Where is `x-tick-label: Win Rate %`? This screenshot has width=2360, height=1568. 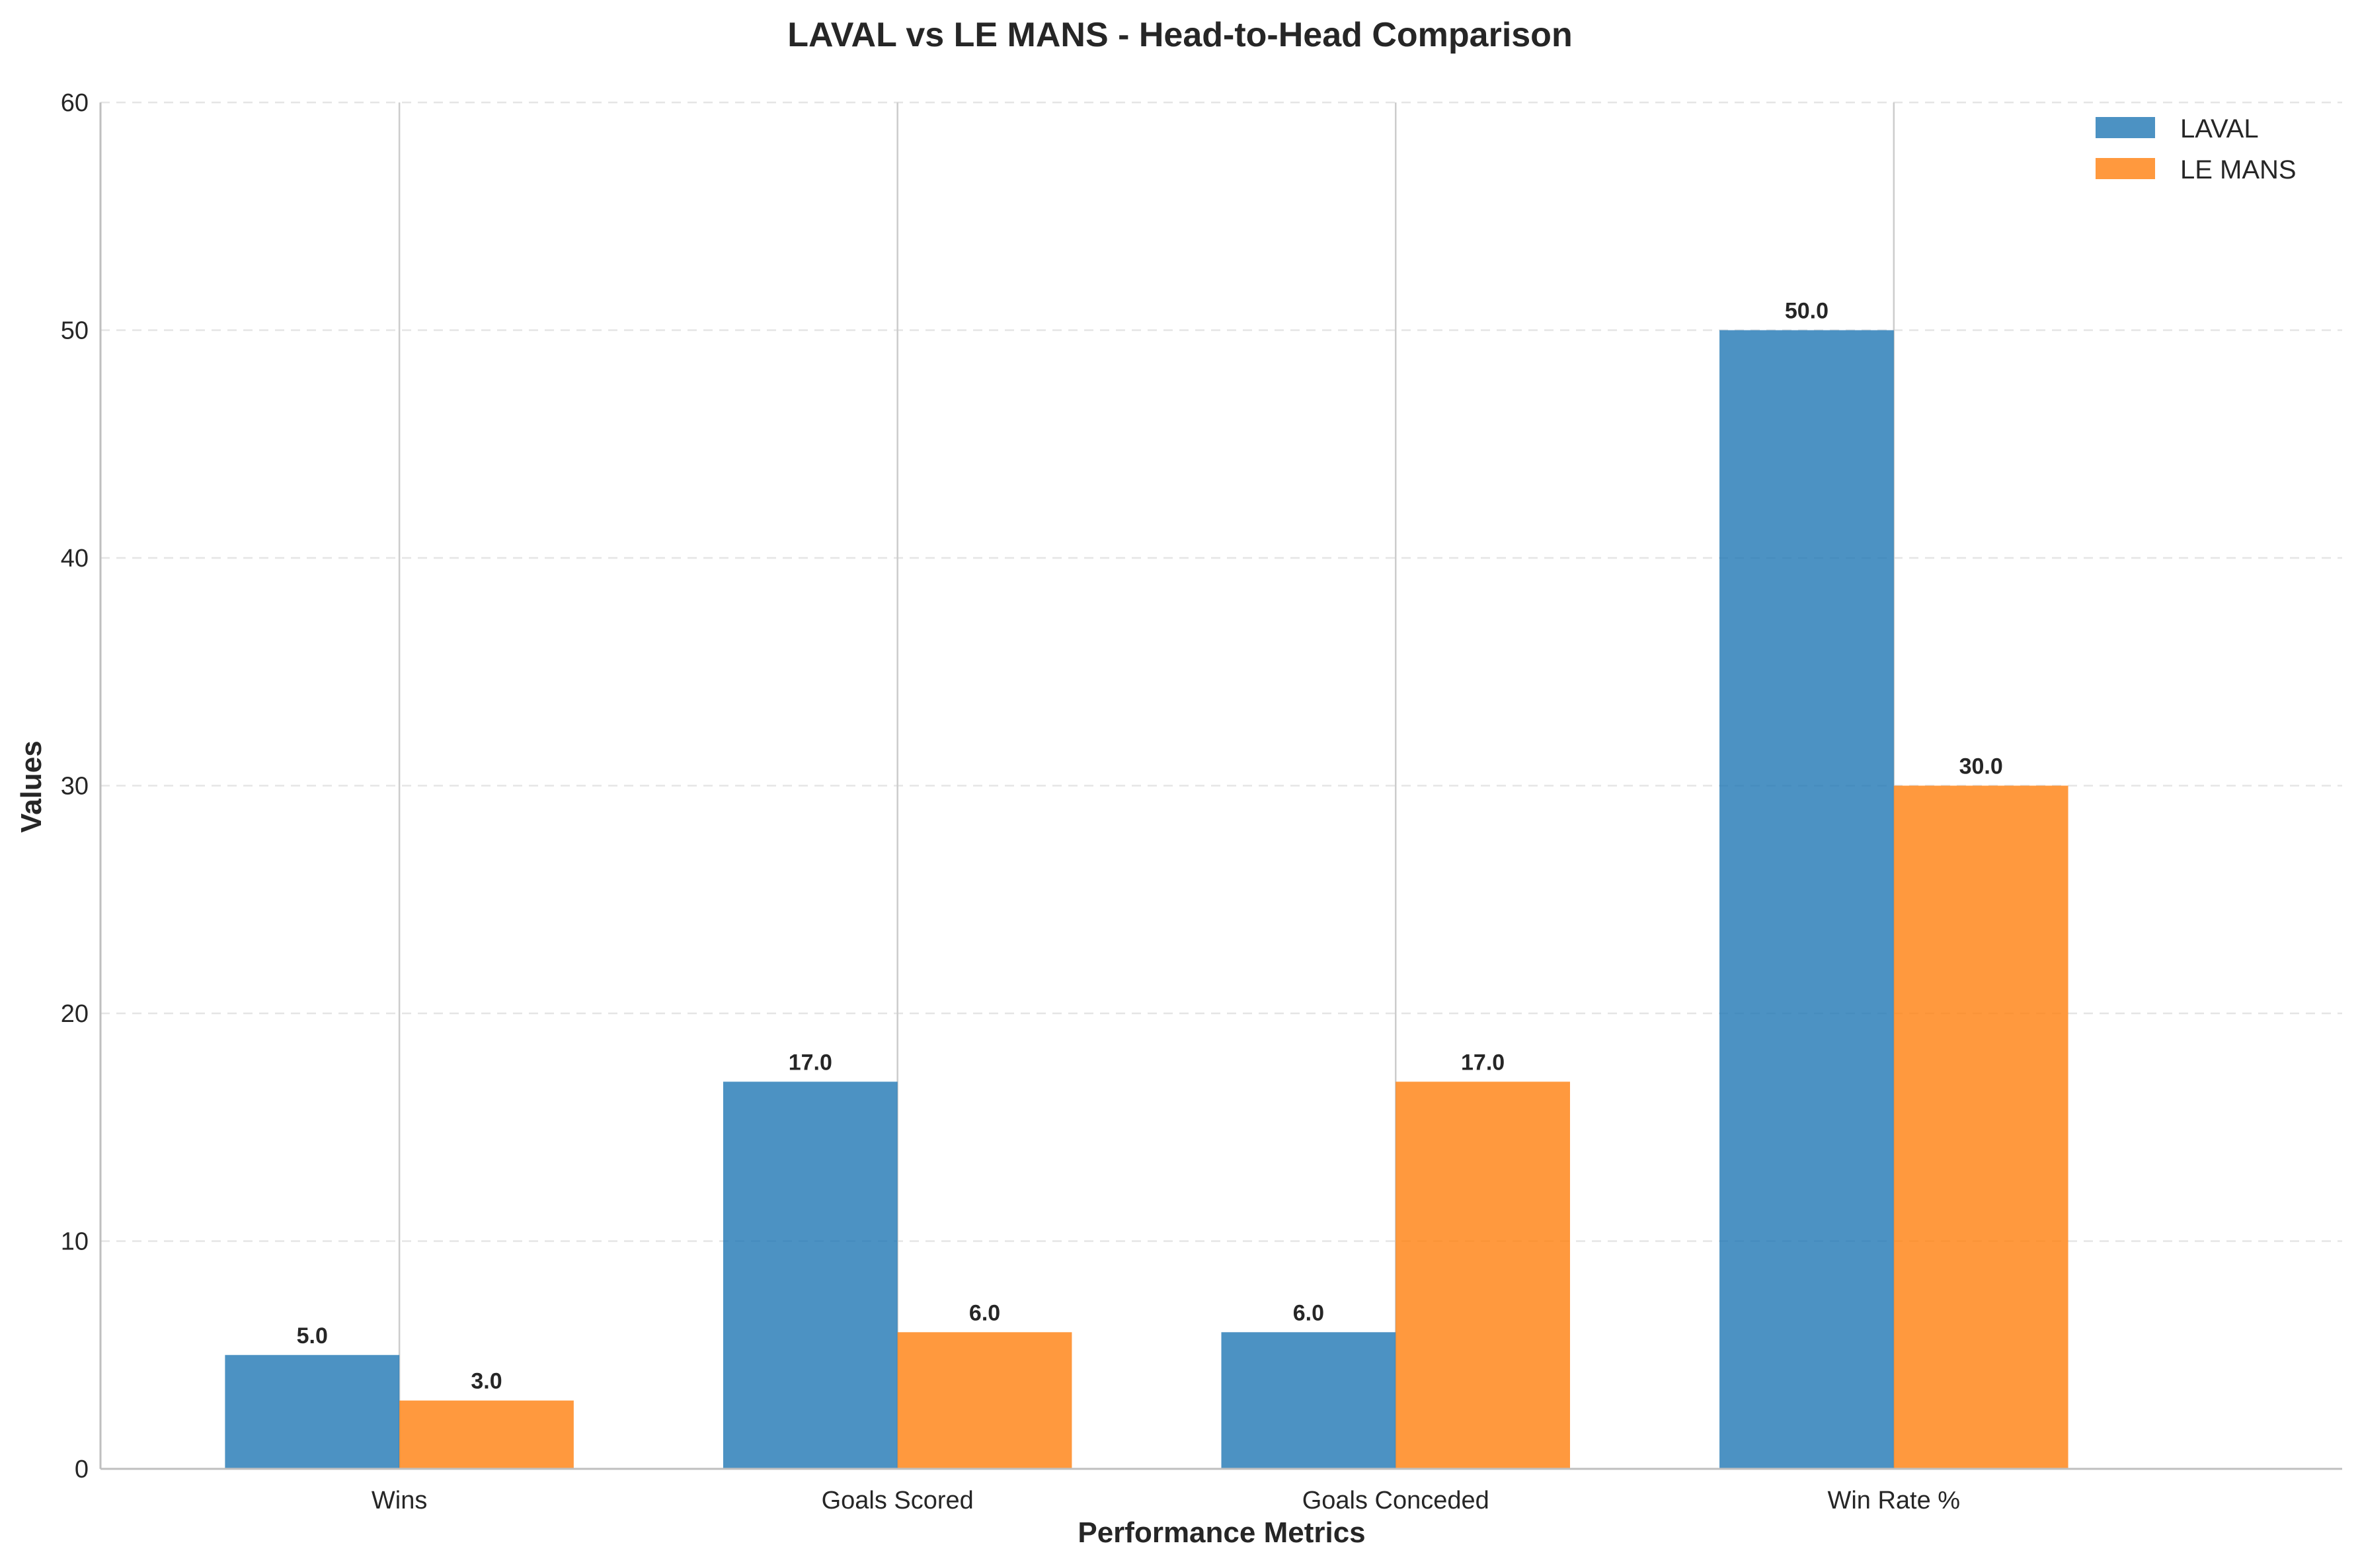 x-tick-label: Win Rate % is located at coordinates (1893, 1500).